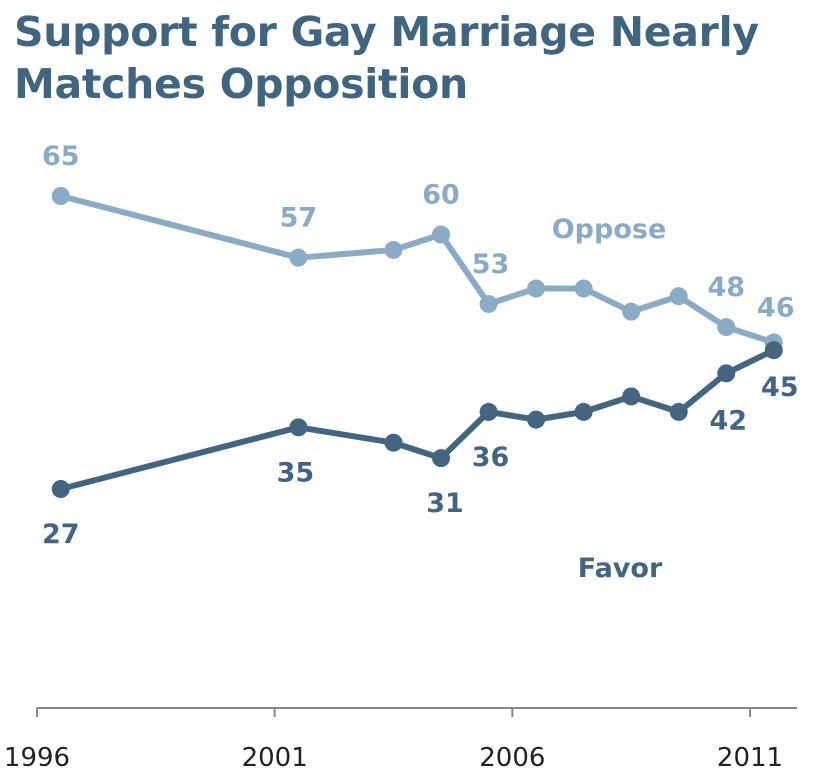  I want to click on oppose-data-label: 53, so click(491, 264).